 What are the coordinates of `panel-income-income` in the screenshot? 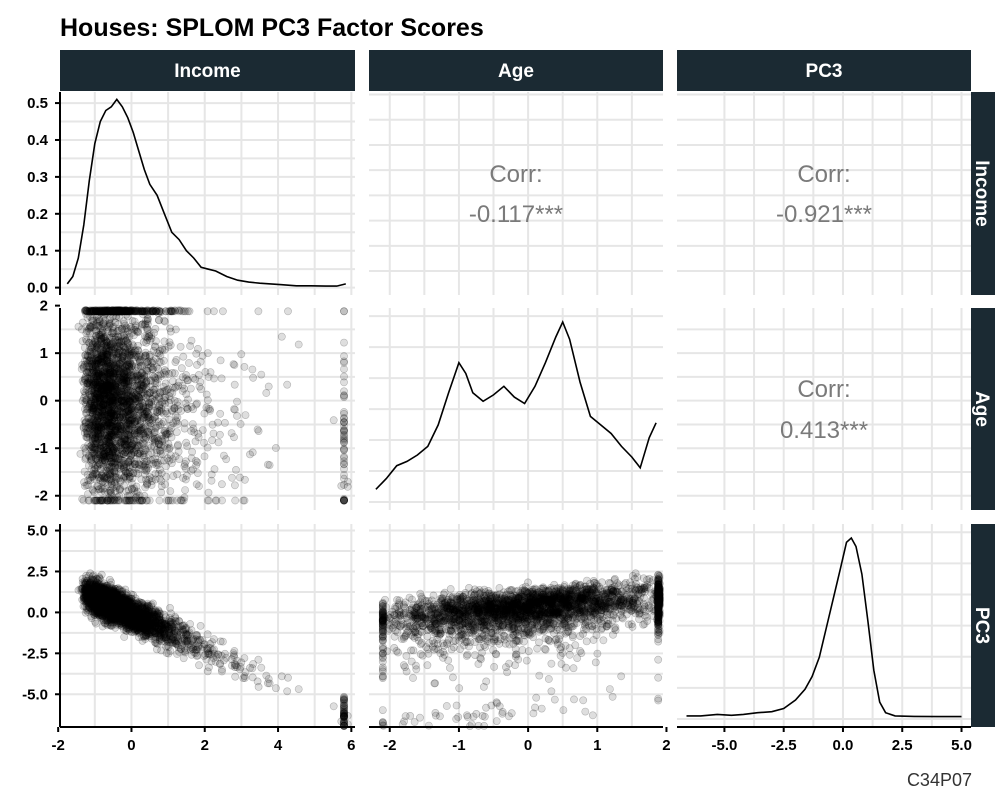 It's located at (207, 193).